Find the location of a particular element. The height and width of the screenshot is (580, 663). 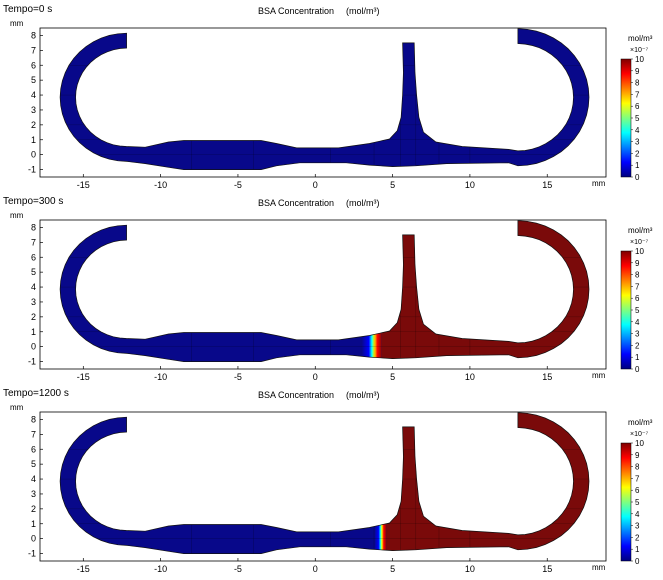

y-tick-label: 1 is located at coordinates (33, 524).